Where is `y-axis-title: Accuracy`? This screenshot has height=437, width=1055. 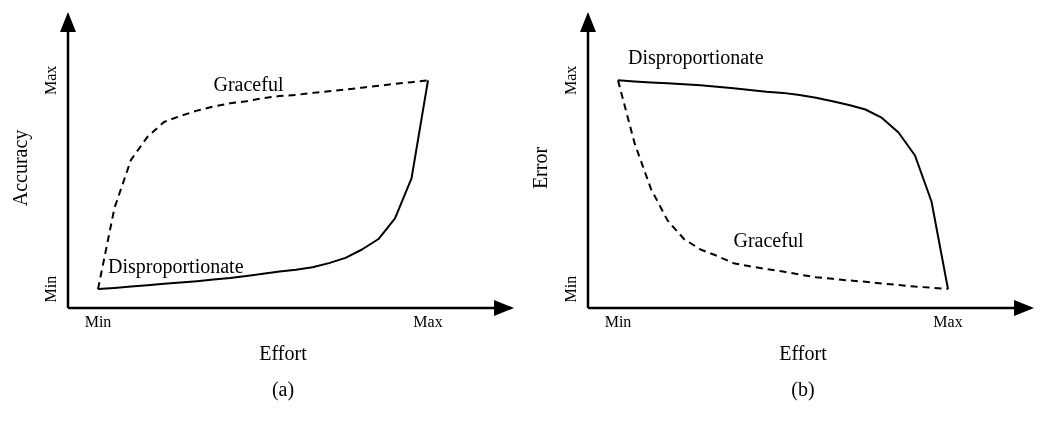
y-axis-title: Accuracy is located at coordinates (21, 168).